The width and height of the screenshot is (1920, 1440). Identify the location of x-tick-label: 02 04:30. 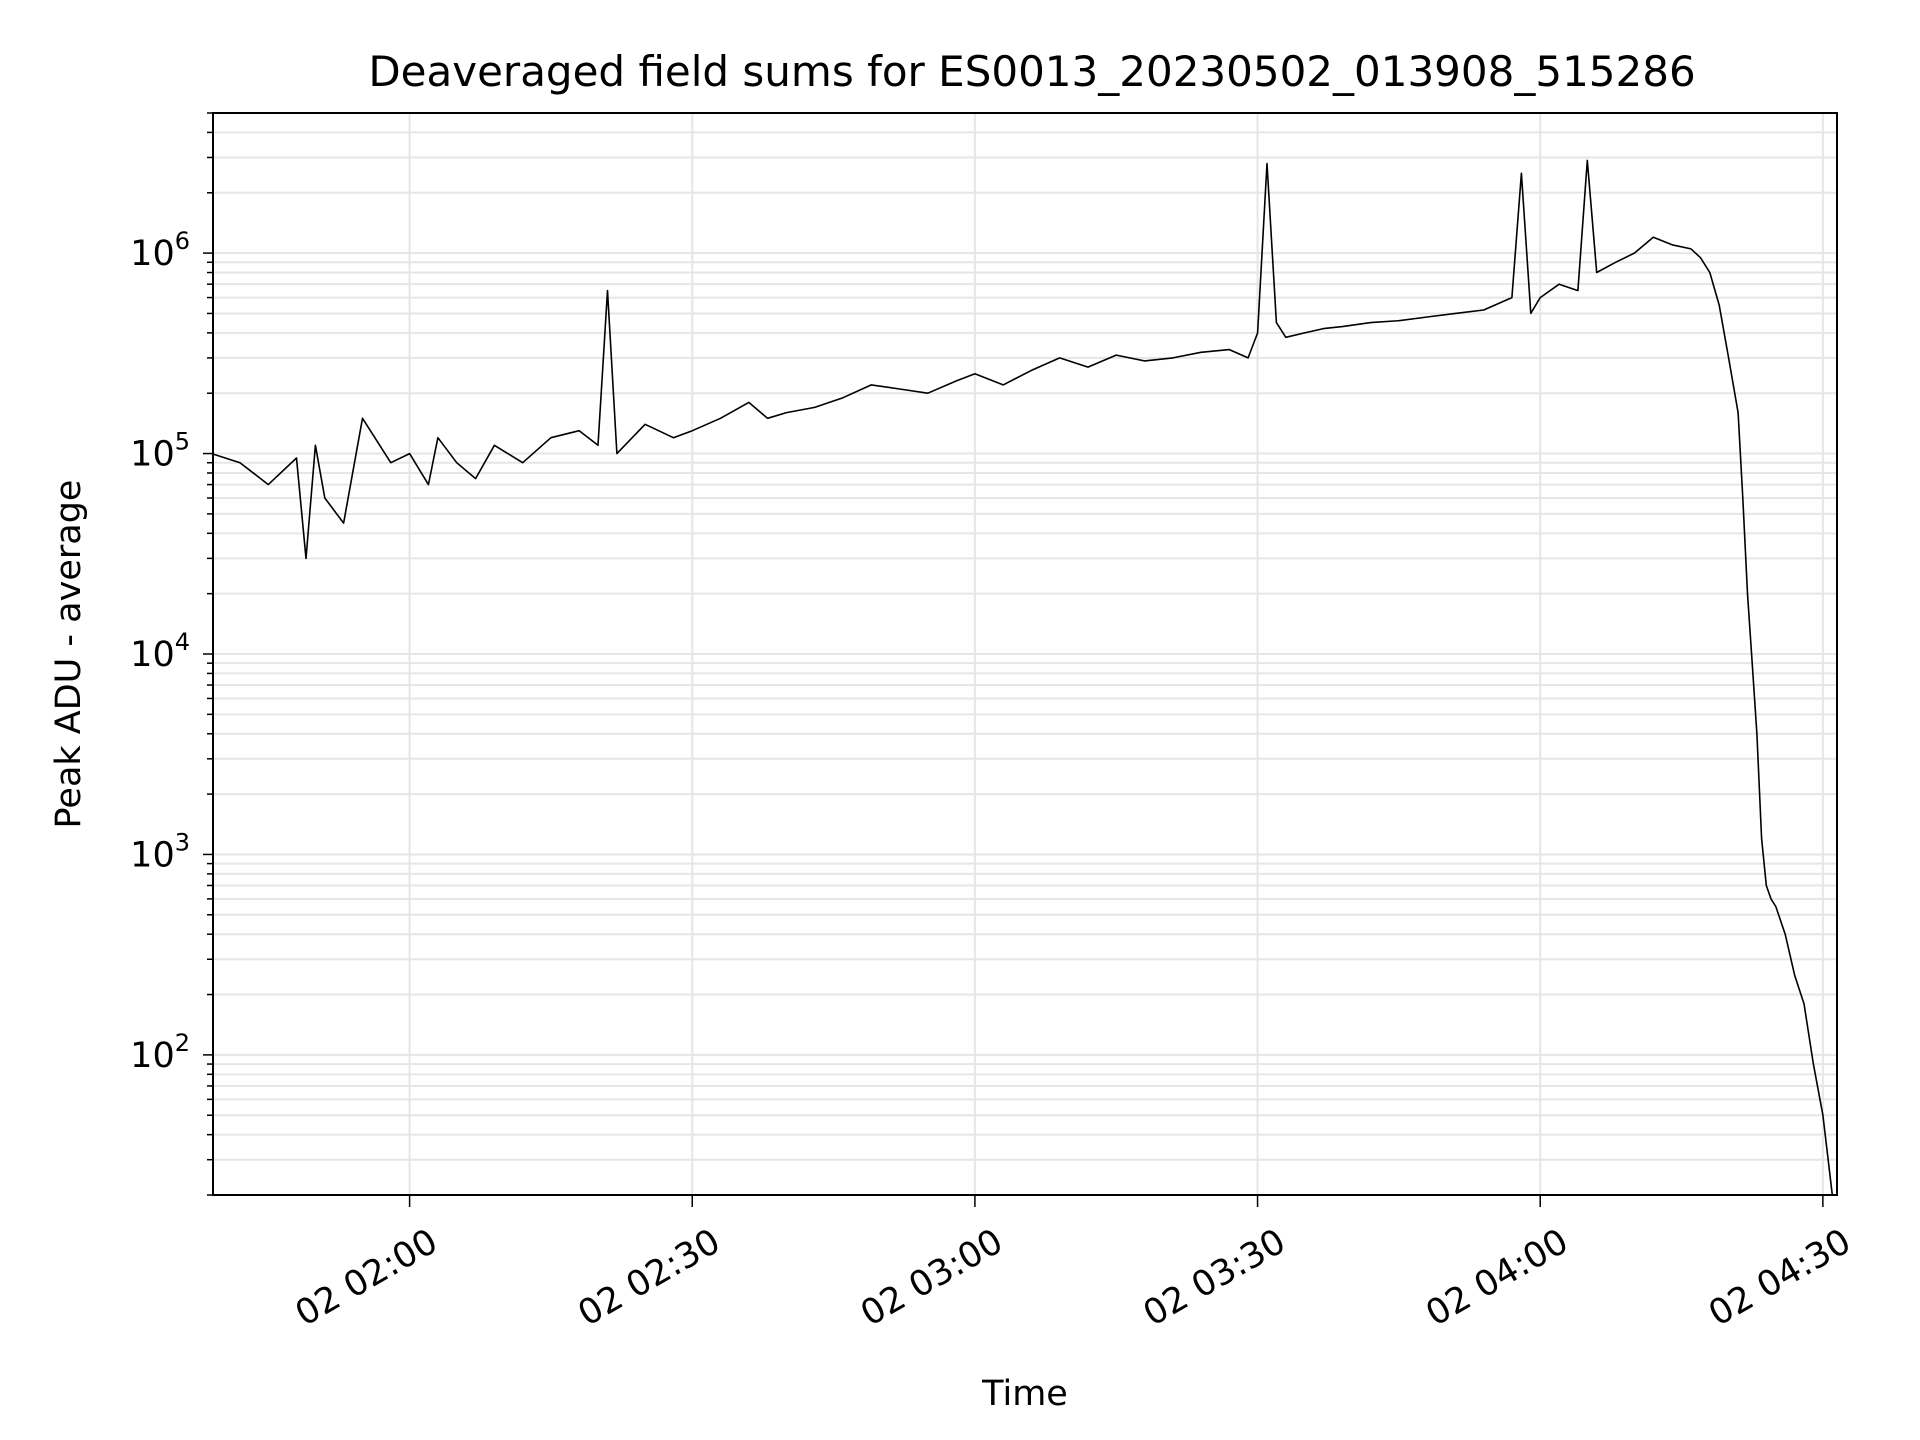
(1780, 1278).